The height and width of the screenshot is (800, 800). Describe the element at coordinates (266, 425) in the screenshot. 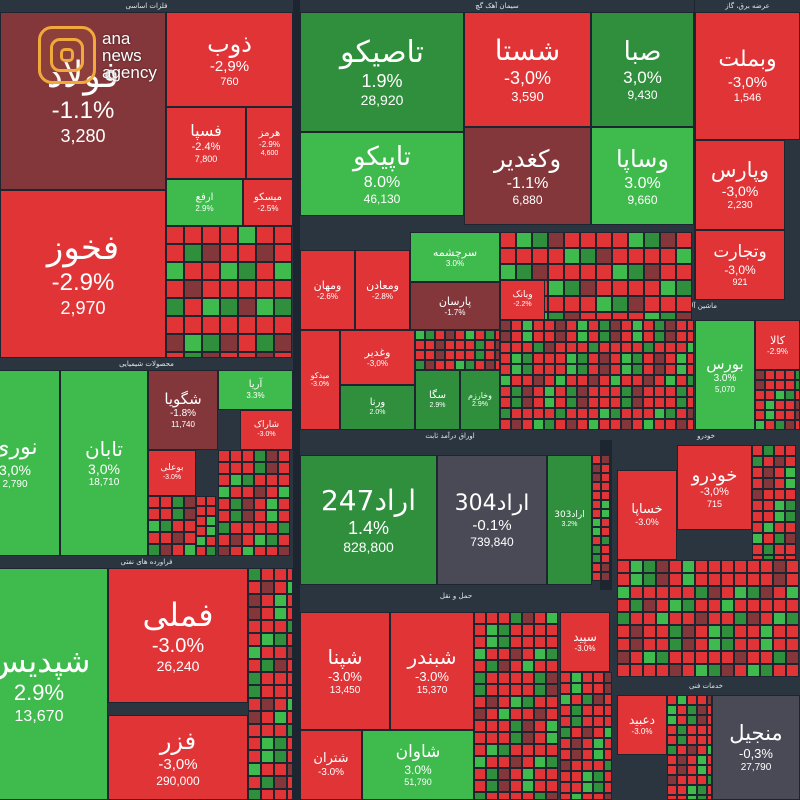

I see `tile-name: شاراک` at that location.